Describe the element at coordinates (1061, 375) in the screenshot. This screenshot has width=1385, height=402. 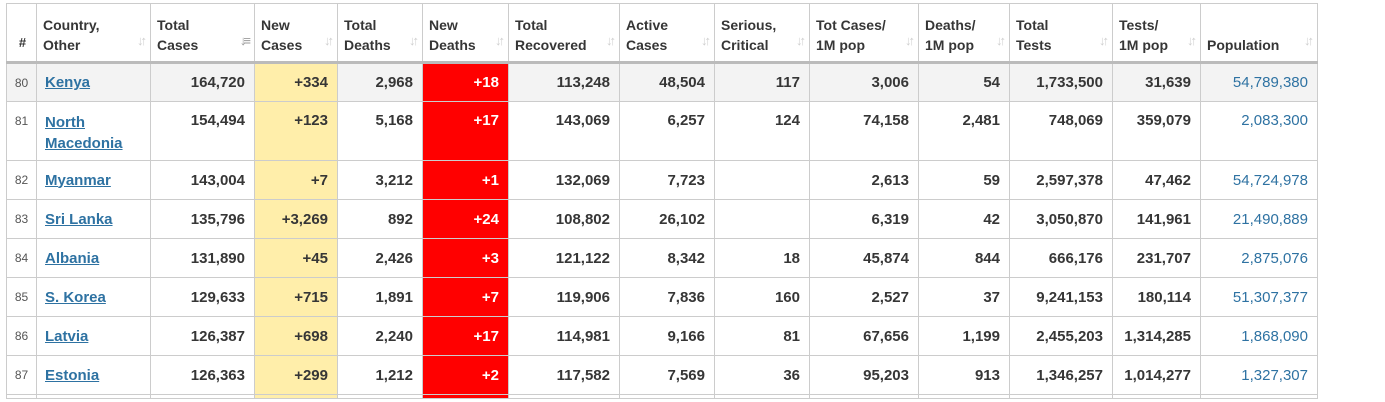
I see `total-tests-cell: 1,346,257` at that location.